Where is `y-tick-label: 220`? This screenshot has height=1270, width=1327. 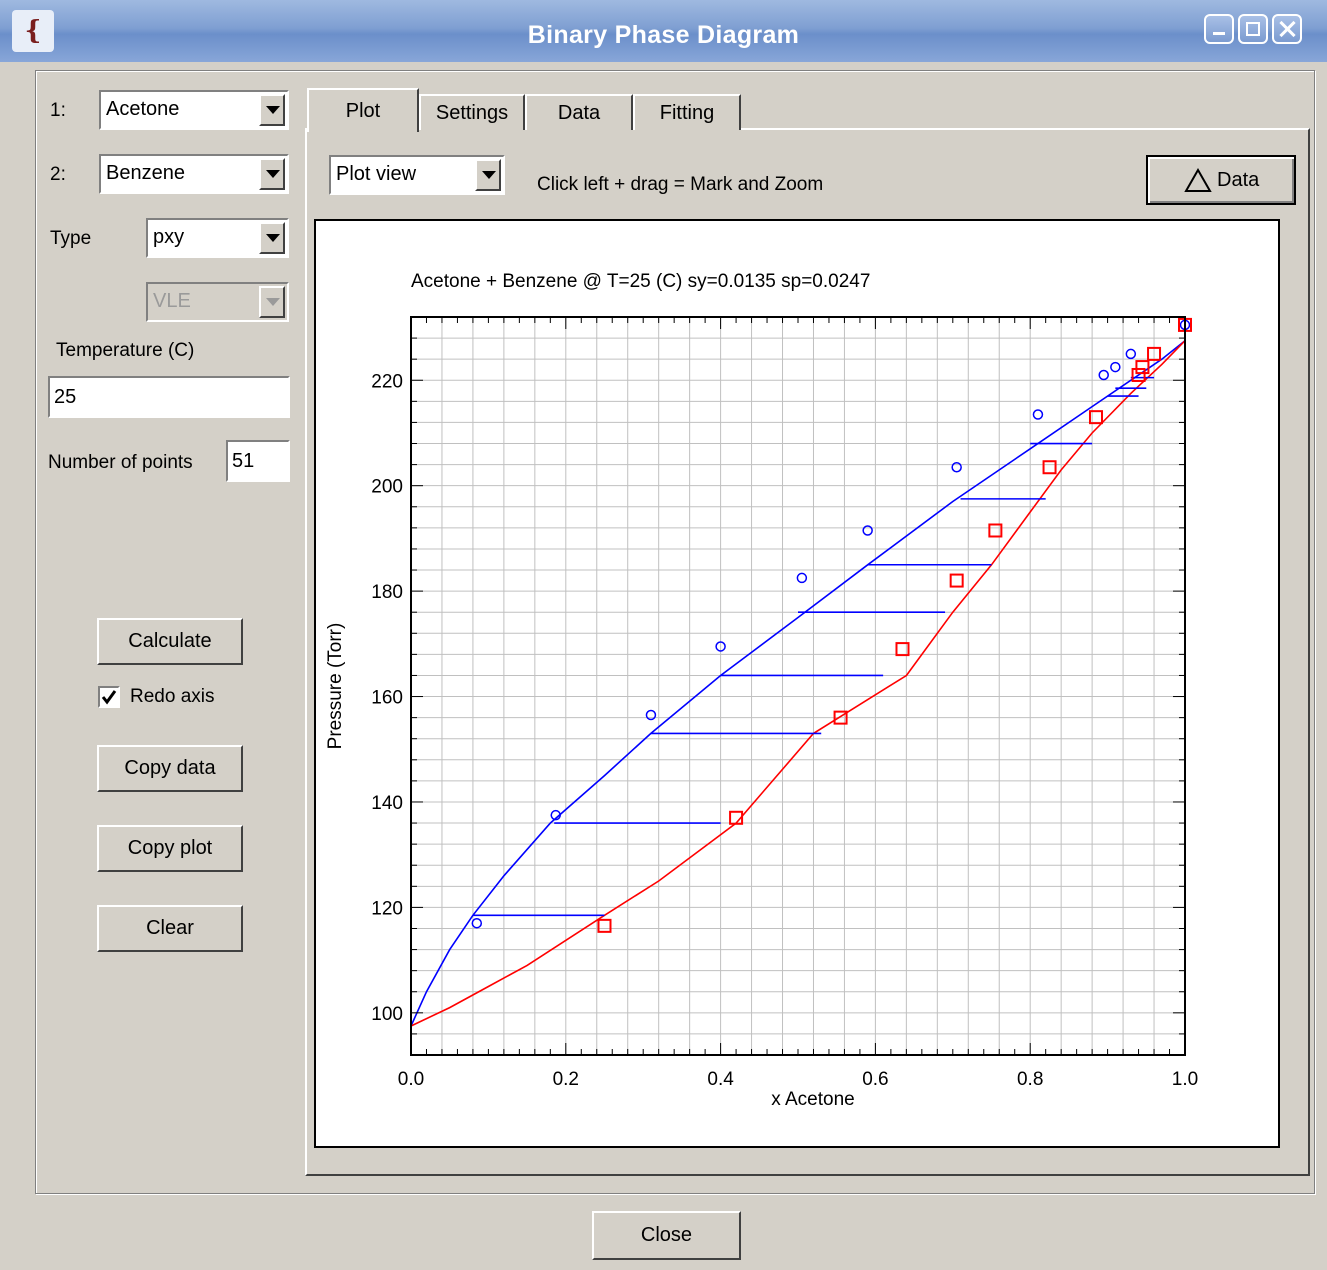 y-tick-label: 220 is located at coordinates (387, 381).